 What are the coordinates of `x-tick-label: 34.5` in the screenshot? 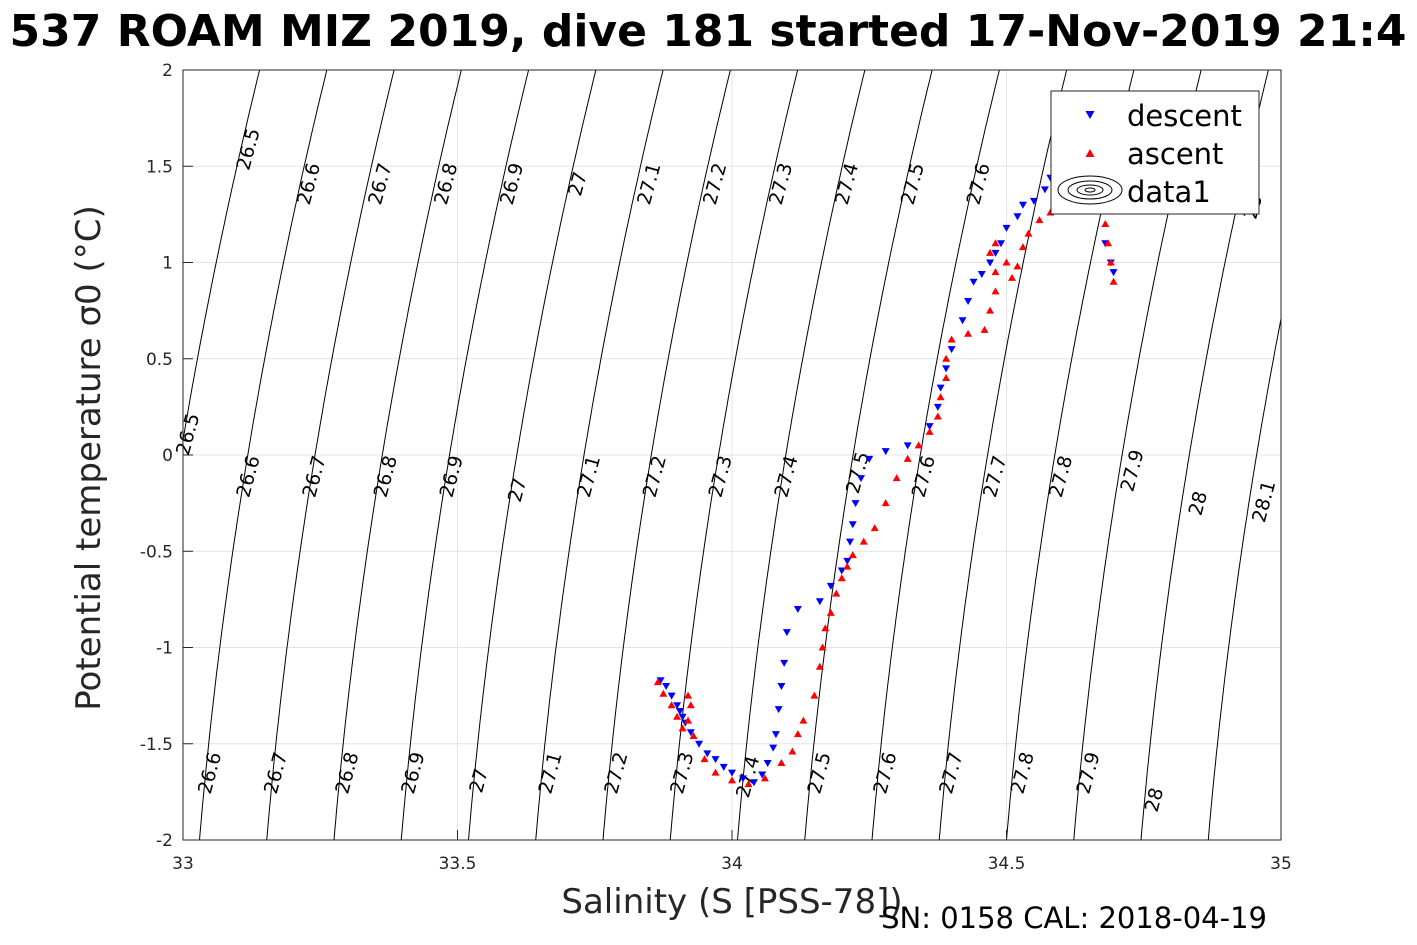 It's located at (1007, 864).